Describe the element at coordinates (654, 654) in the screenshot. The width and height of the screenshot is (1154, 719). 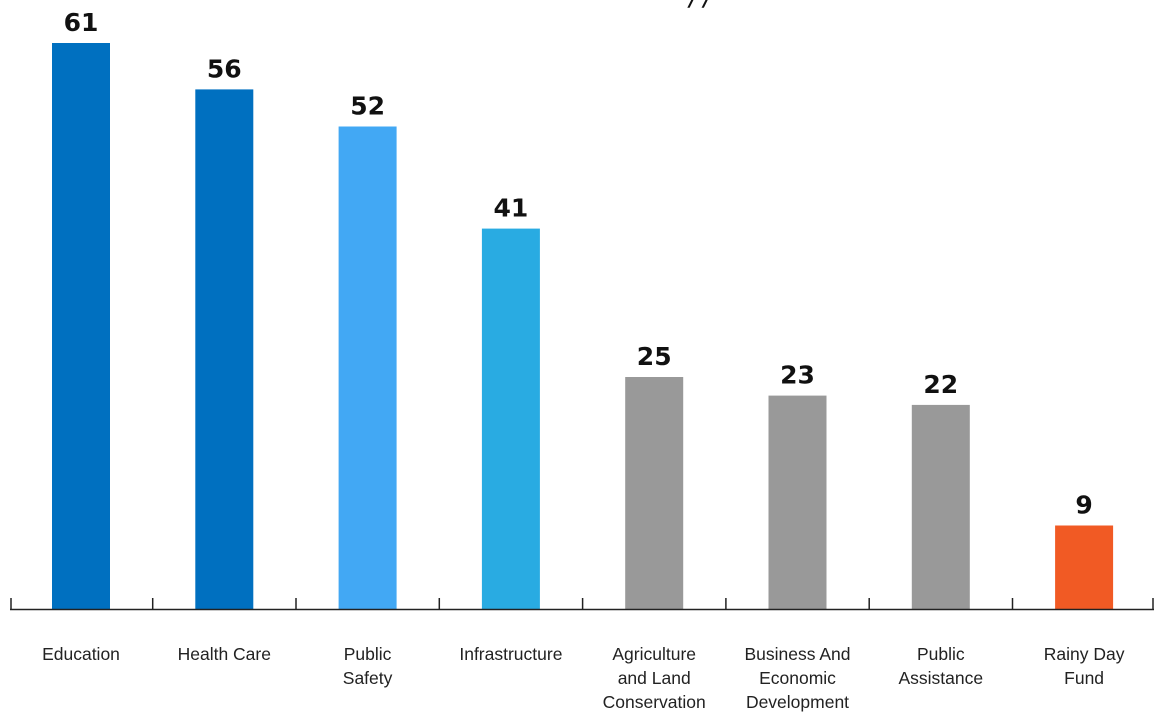
I see `category-label-line: Agriculture` at that location.